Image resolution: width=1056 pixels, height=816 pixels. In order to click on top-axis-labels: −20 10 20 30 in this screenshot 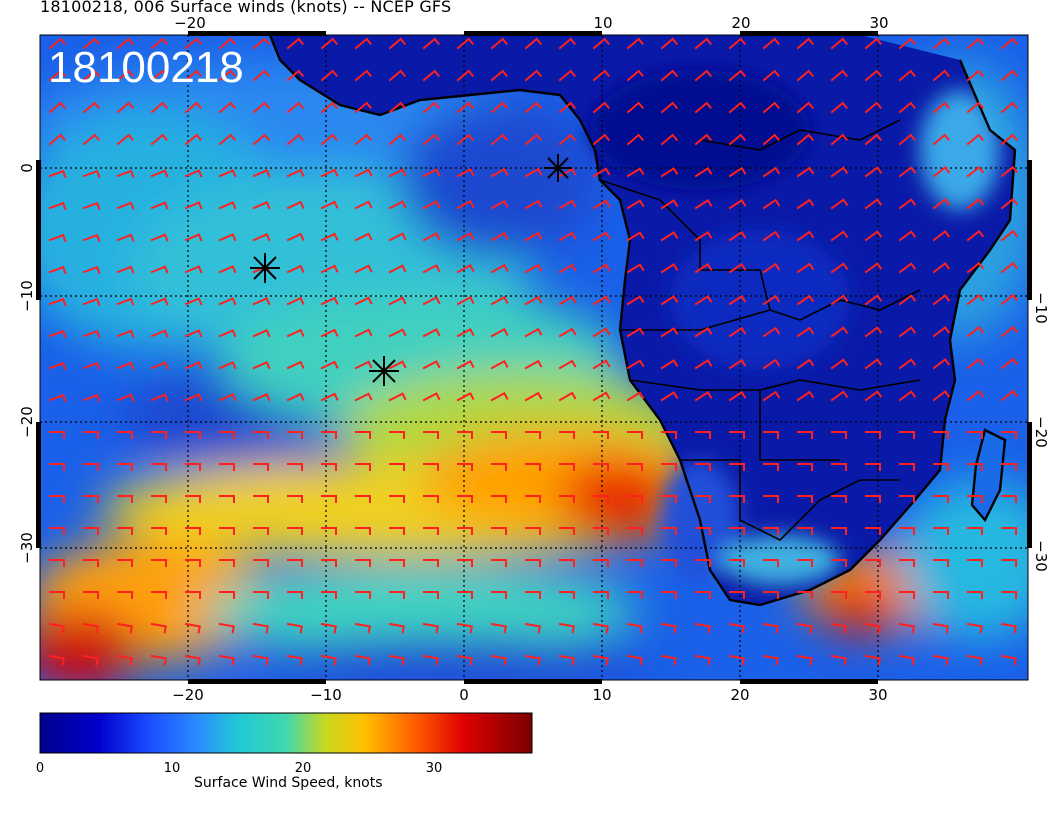, I will do `click(531, 23)`.